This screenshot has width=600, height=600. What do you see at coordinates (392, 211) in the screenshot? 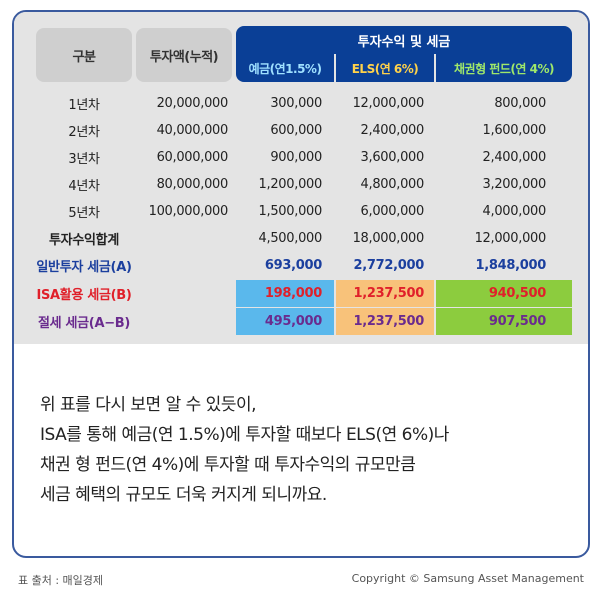
I see `els-cell: 6,000,000` at bounding box center [392, 211].